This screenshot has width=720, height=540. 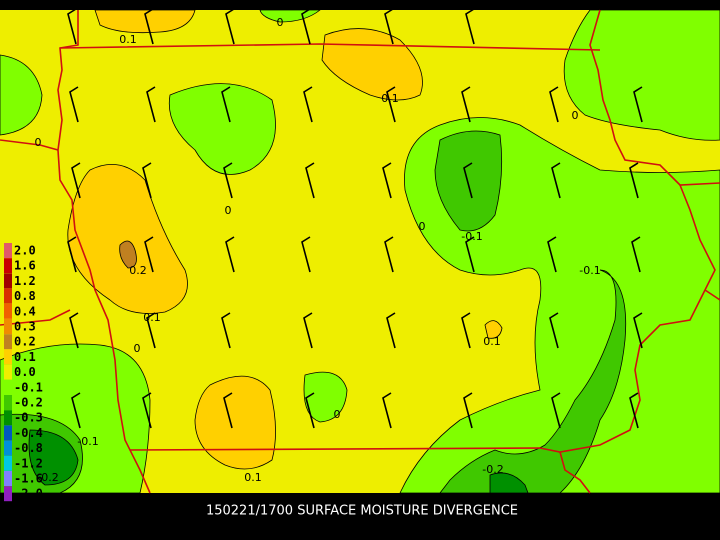 I want to click on legend-label: -0.8, so click(x=28, y=448).